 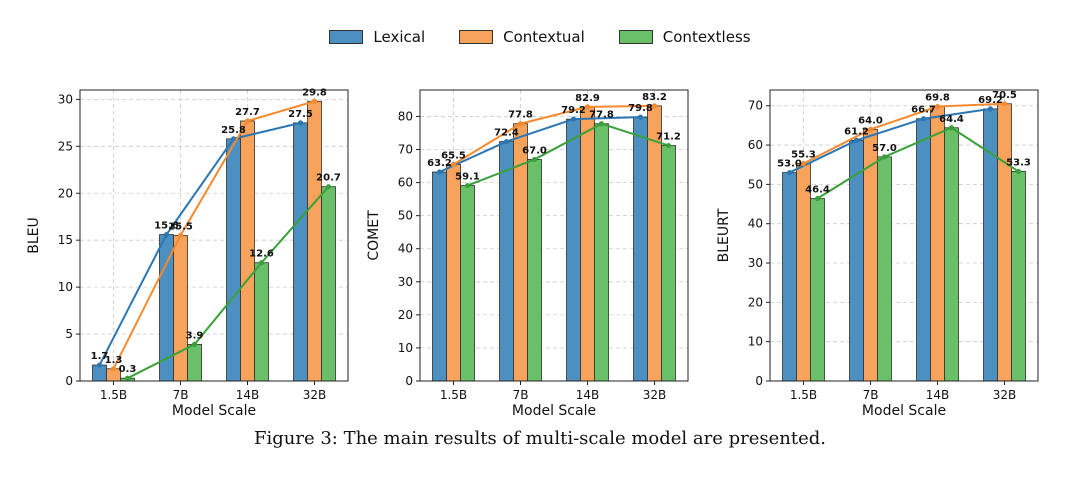 What do you see at coordinates (100, 356) in the screenshot?
I see `data-label: 1.7` at bounding box center [100, 356].